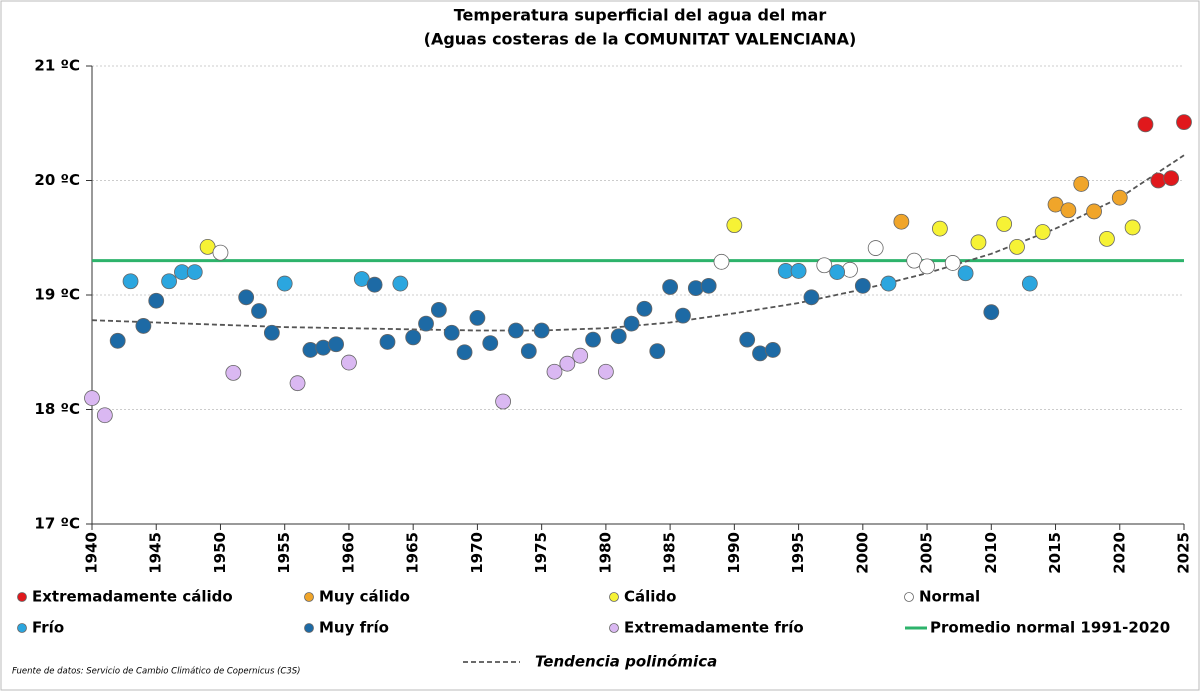 The width and height of the screenshot is (1200, 691). Describe the element at coordinates (991, 553) in the screenshot. I see `x-tick-label: 2010` at that location.